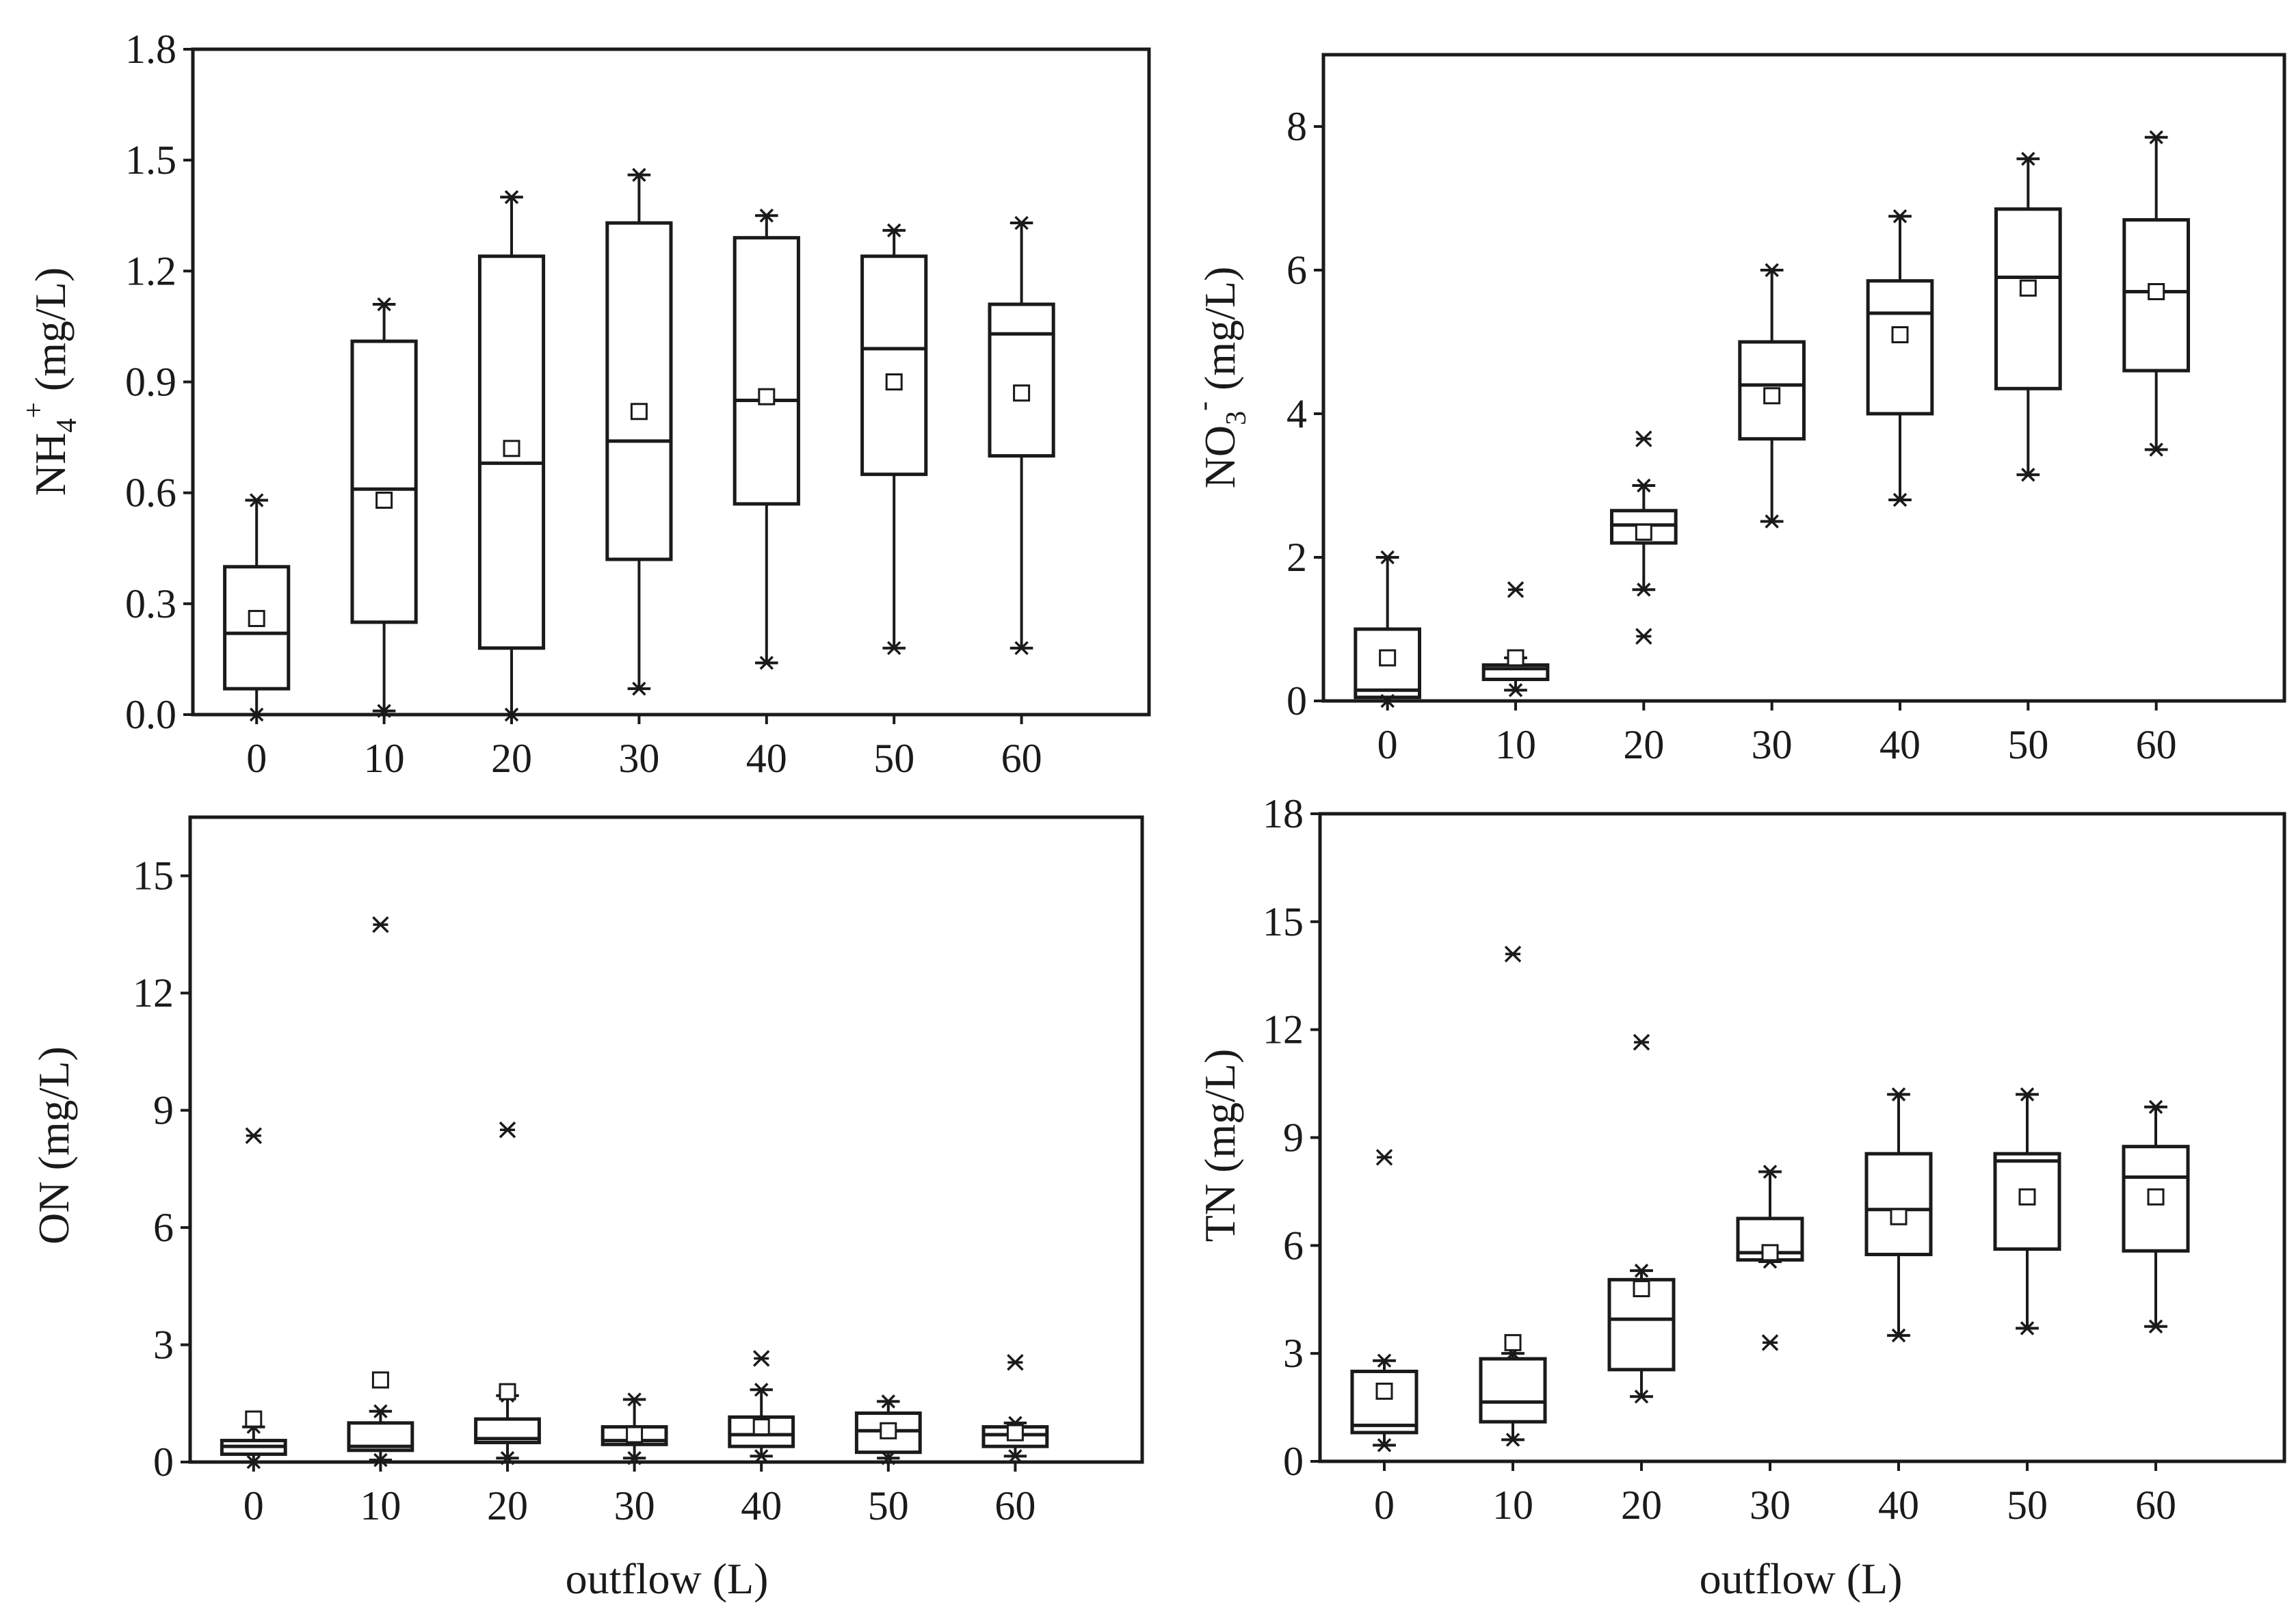 Image resolution: width=2296 pixels, height=1620 pixels. Describe the element at coordinates (67, 426) in the screenshot. I see `y-axis-title-subscript: 4` at that location.